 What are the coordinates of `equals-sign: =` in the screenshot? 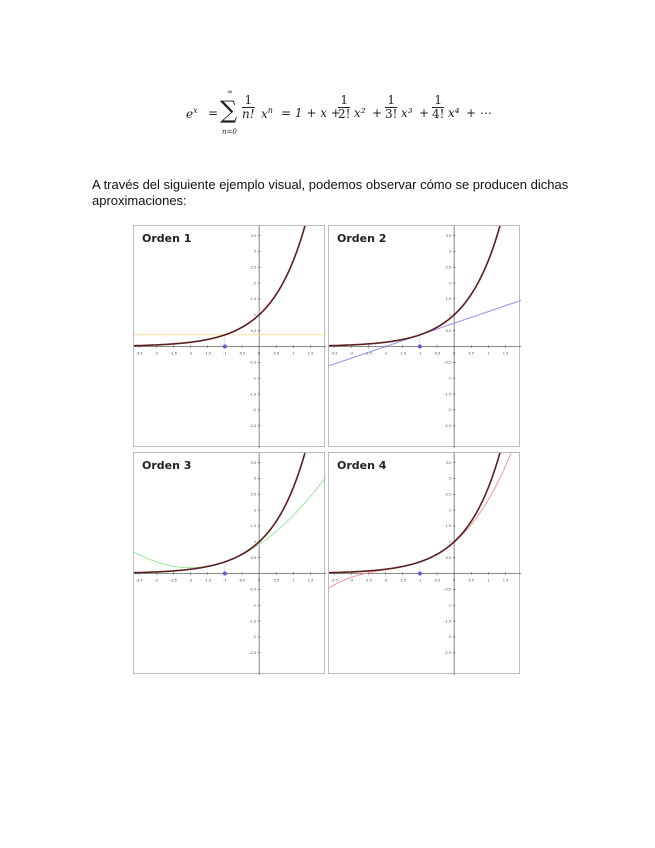 It's located at (213, 113).